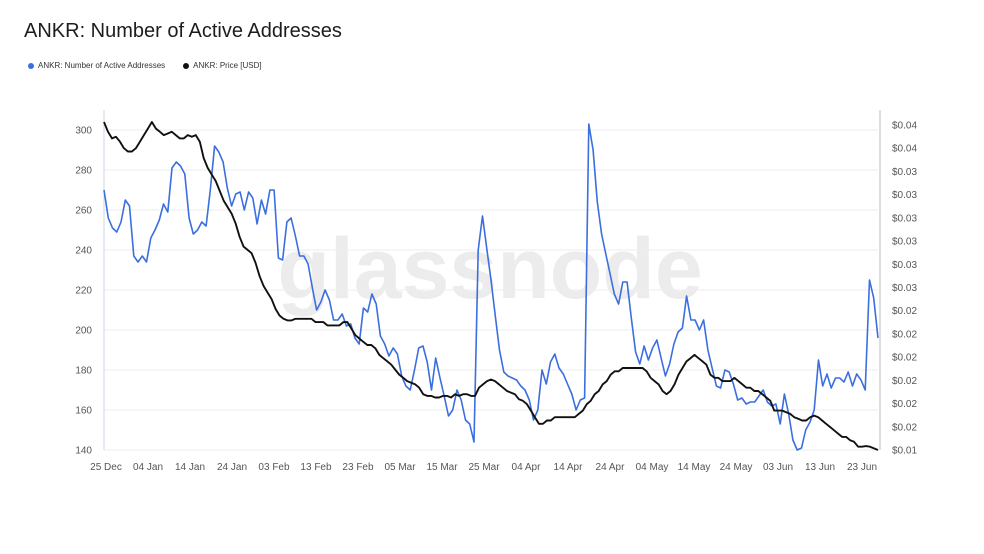 This screenshot has height=554, width=984. What do you see at coordinates (83, 251) in the screenshot?
I see `y-left-tick-label: 240` at bounding box center [83, 251].